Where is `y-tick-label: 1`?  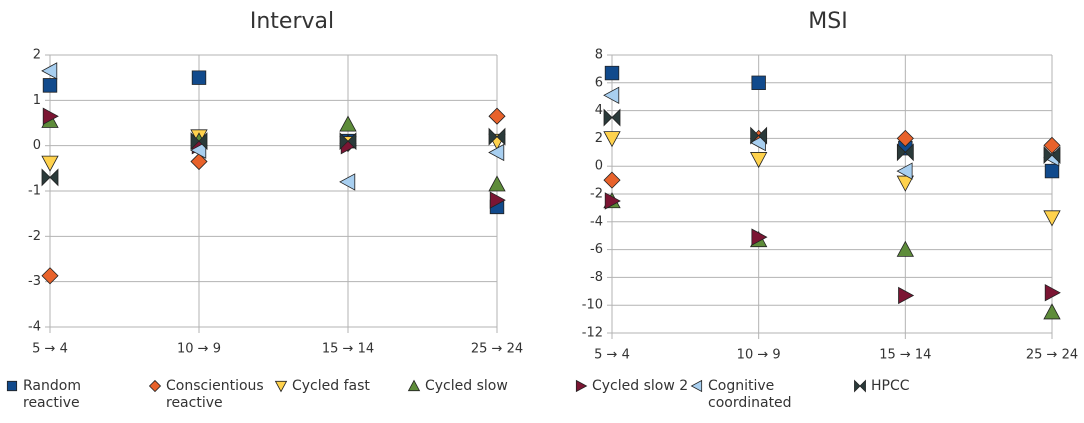 y-tick-label: 1 is located at coordinates (37, 100).